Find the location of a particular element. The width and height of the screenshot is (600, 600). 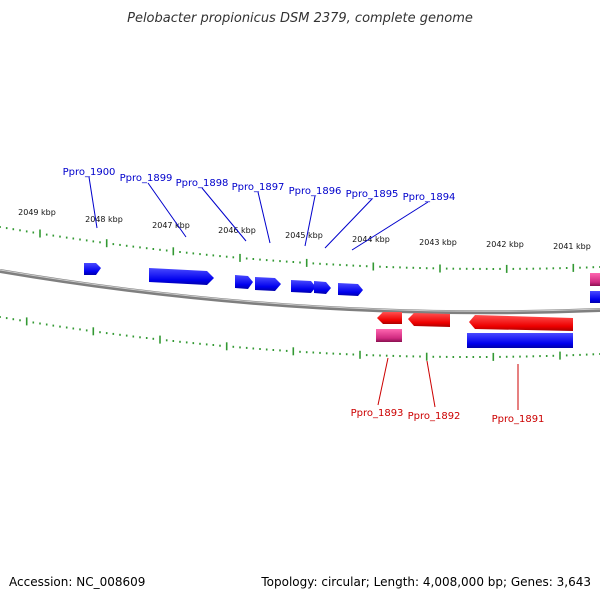

reverse-gene-label-texts: Ppro_1893 Ppro_1892 Ppro_1891 is located at coordinates (448, 416).